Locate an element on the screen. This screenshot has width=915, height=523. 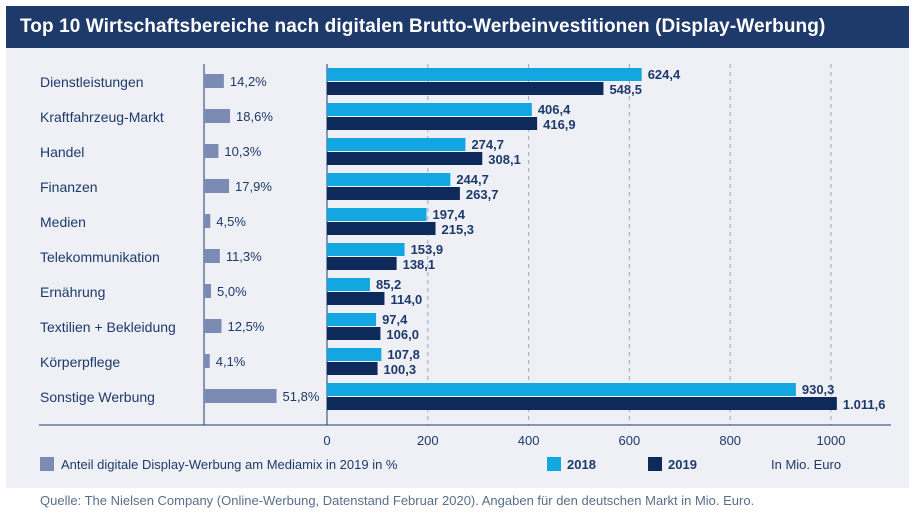
legend-swatch-2018 is located at coordinates (554, 464).